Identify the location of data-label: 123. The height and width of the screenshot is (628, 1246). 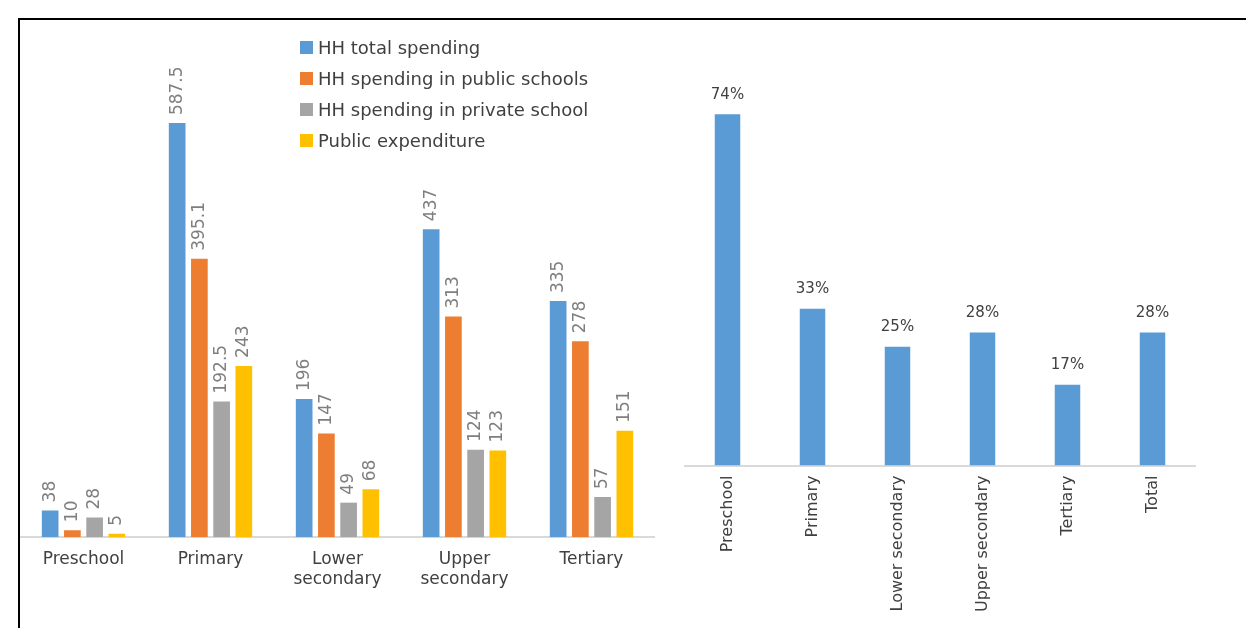
(496, 426).